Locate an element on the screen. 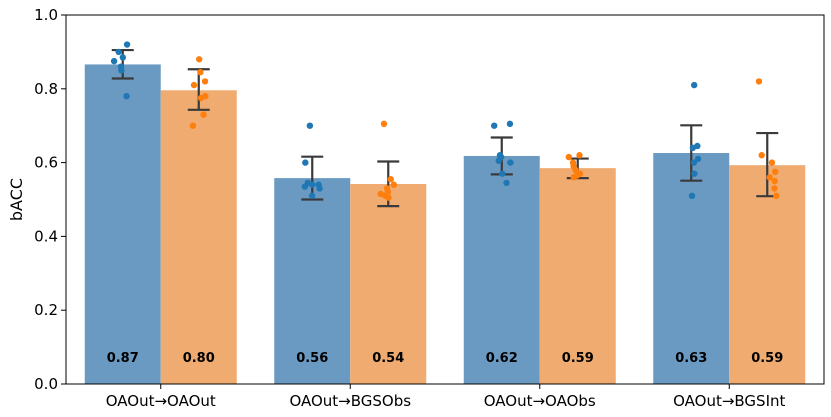 The image size is (831, 417). bar-value-label: 0.80 is located at coordinates (199, 358).